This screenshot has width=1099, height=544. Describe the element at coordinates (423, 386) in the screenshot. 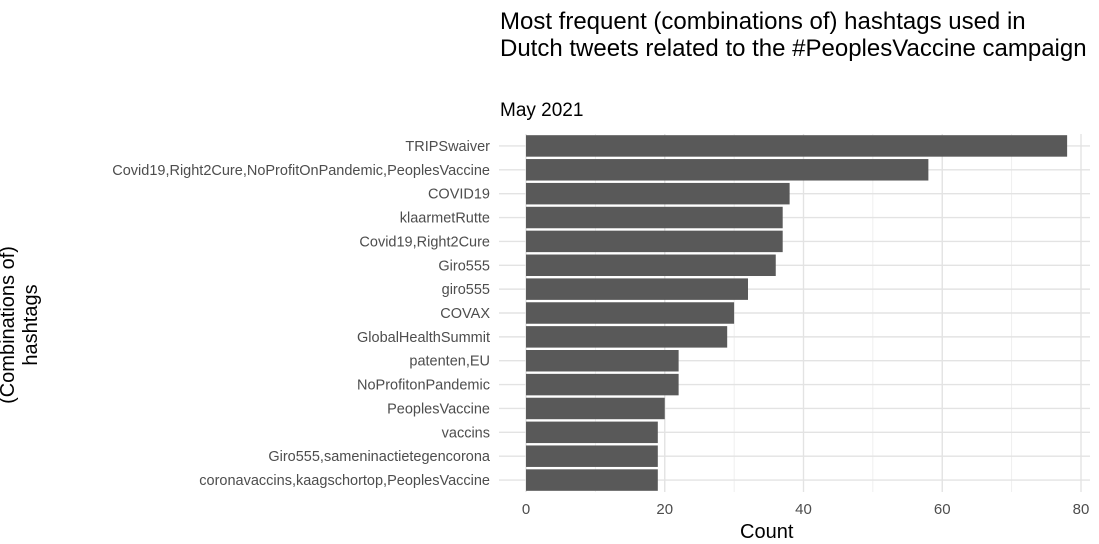

I see `category-label: NoProfitonPandemic` at that location.